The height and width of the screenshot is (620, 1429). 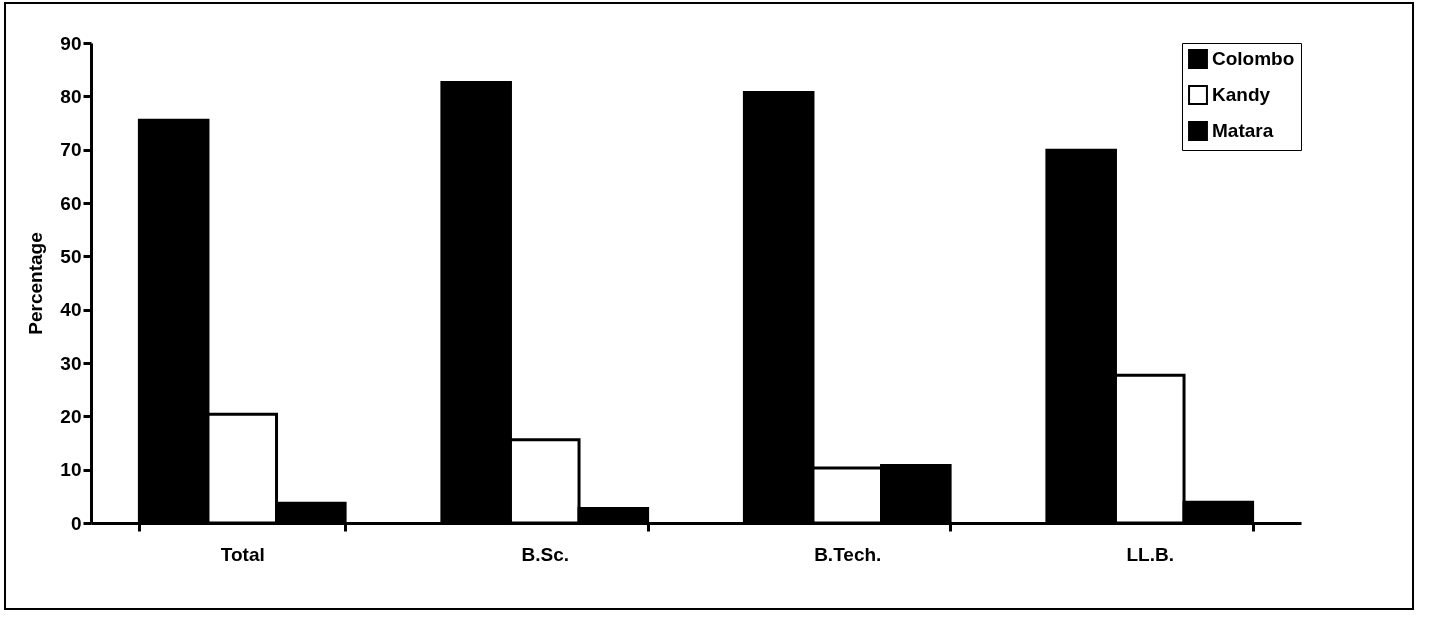 I want to click on x-tick-label: B.Sc., so click(x=545, y=554).